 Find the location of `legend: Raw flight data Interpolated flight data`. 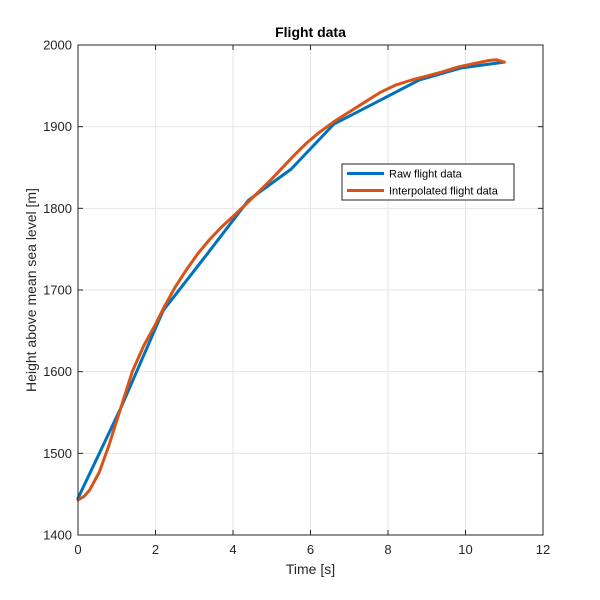

legend: Raw flight data Interpolated flight data is located at coordinates (428, 182).